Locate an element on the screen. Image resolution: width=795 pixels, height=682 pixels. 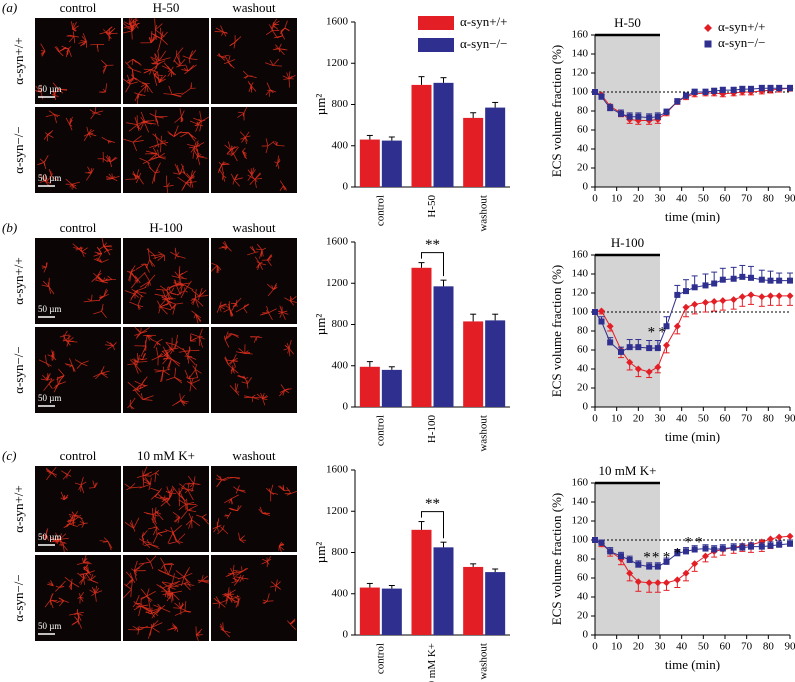
stimulus-label: H-50 is located at coordinates (627, 22).